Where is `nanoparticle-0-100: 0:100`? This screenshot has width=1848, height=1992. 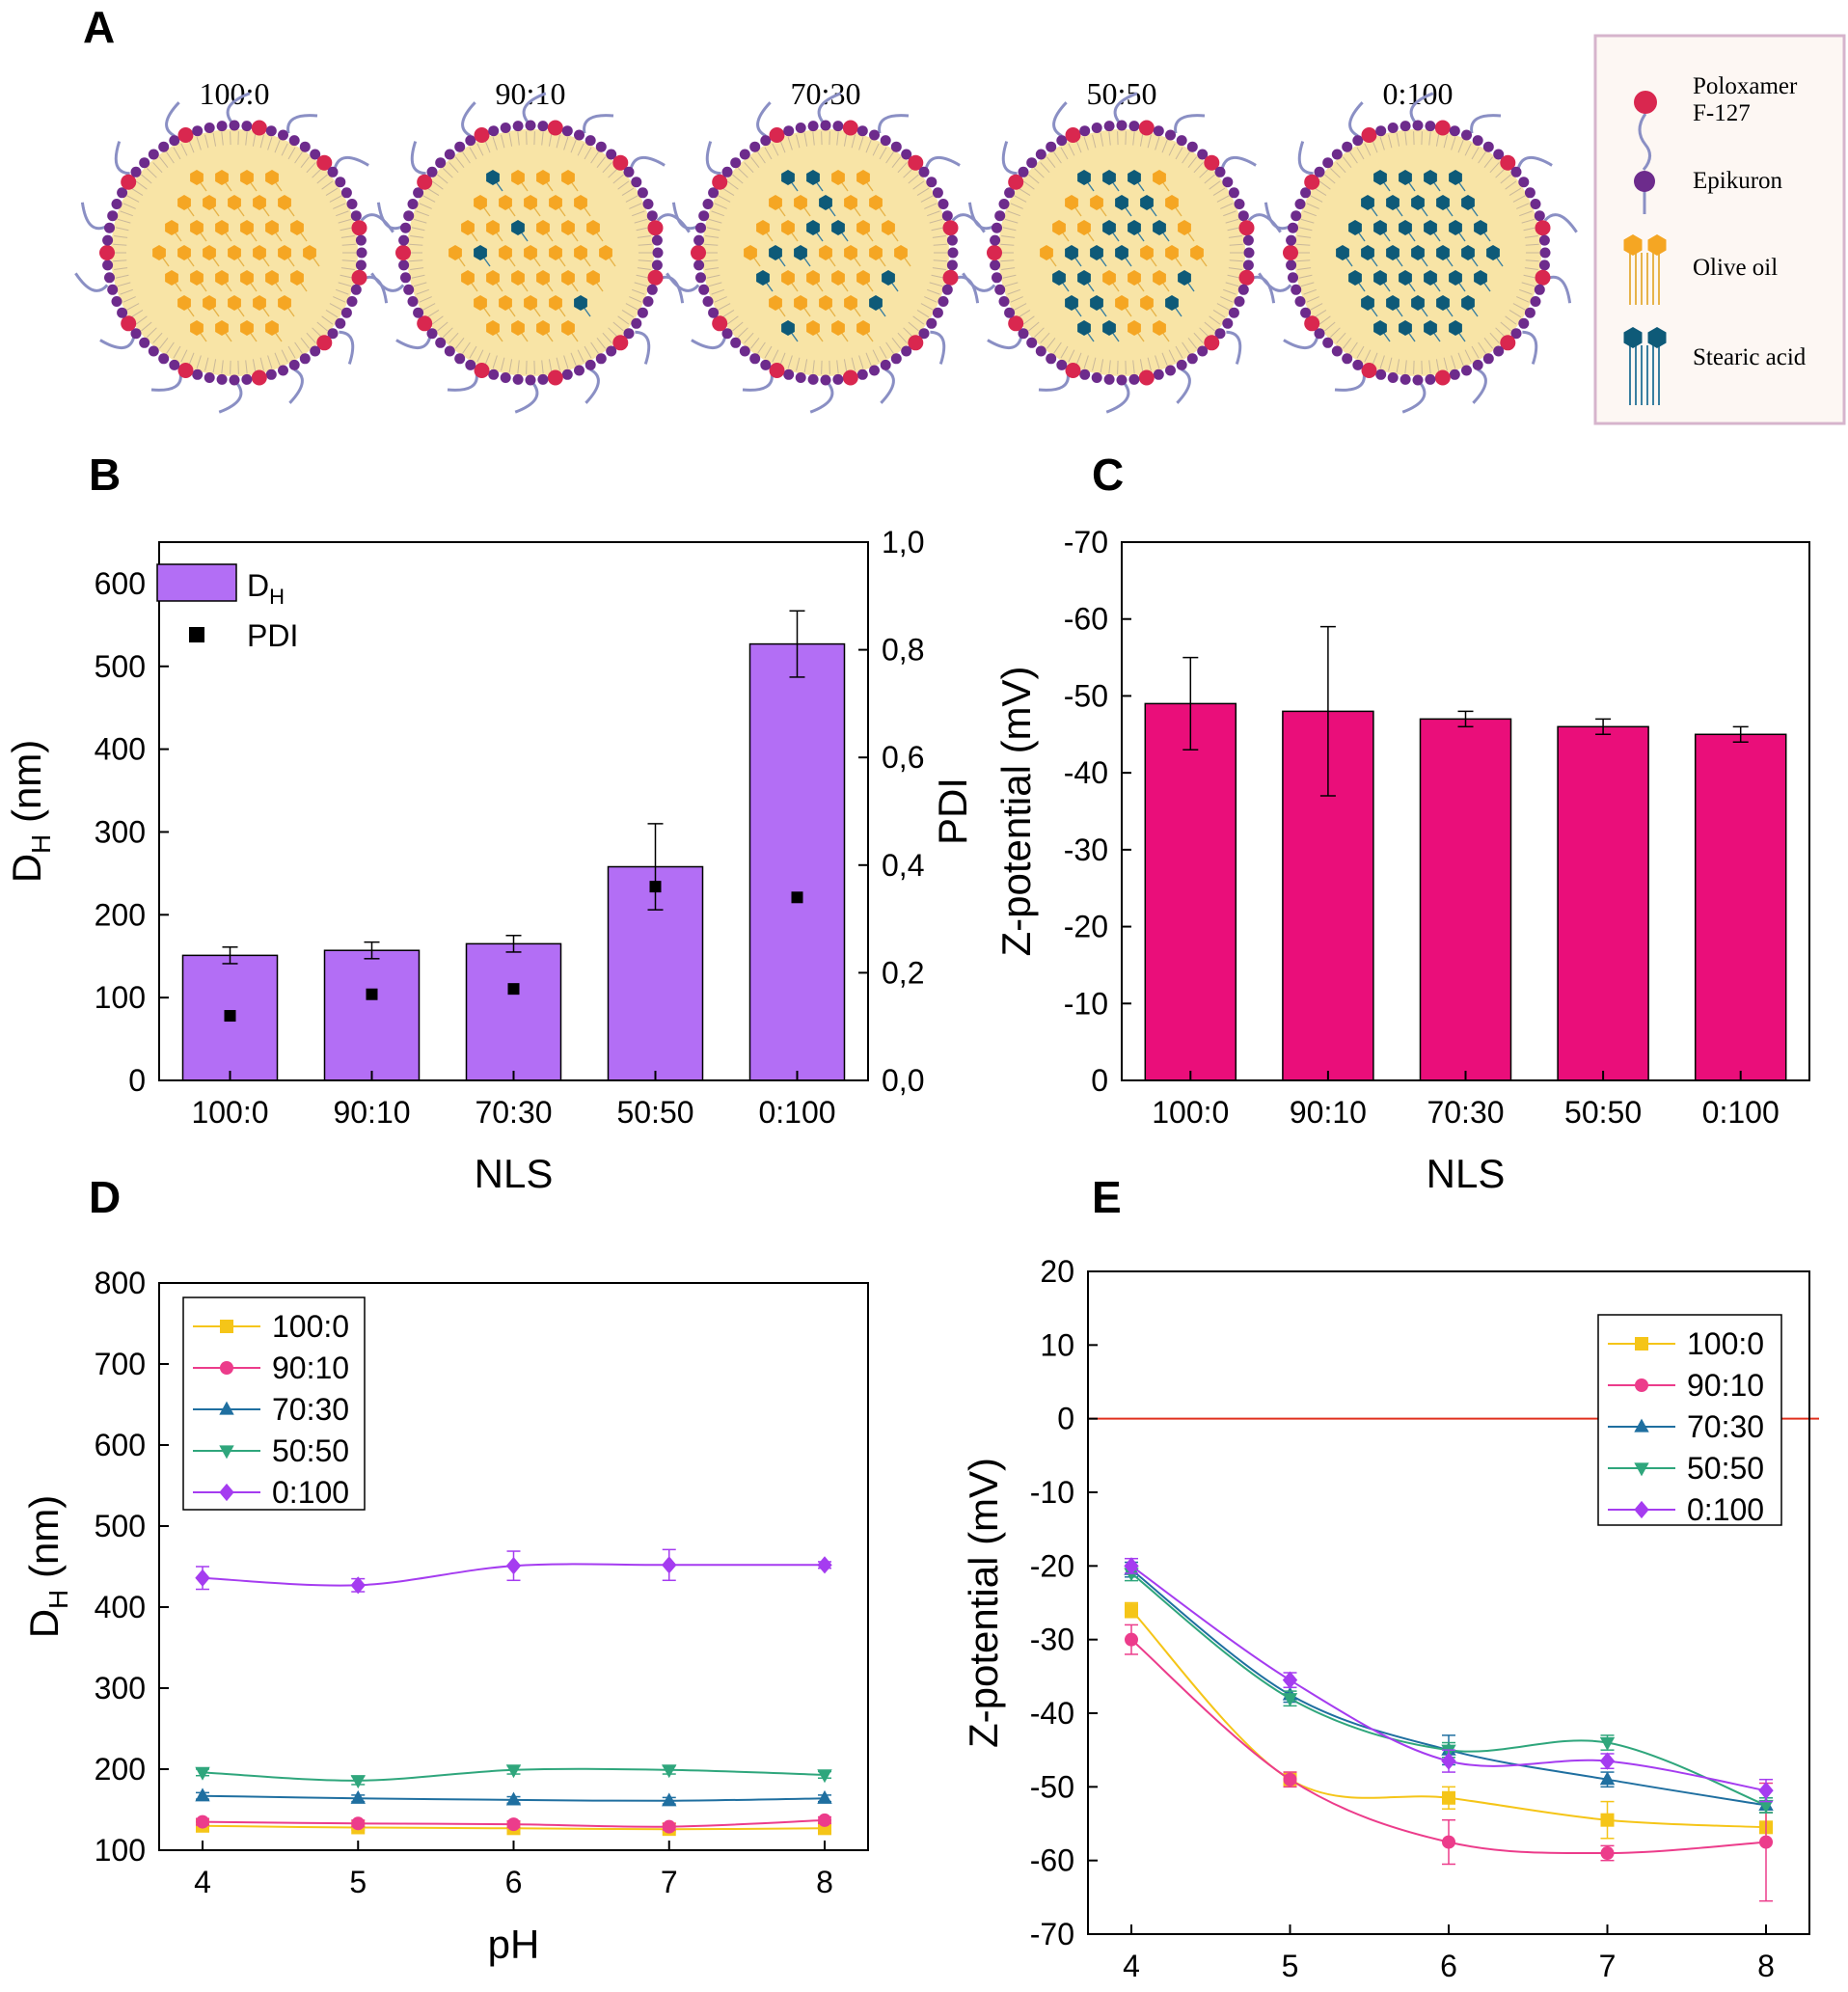
nanoparticle-0-100: 0:100 is located at coordinates (1418, 245).